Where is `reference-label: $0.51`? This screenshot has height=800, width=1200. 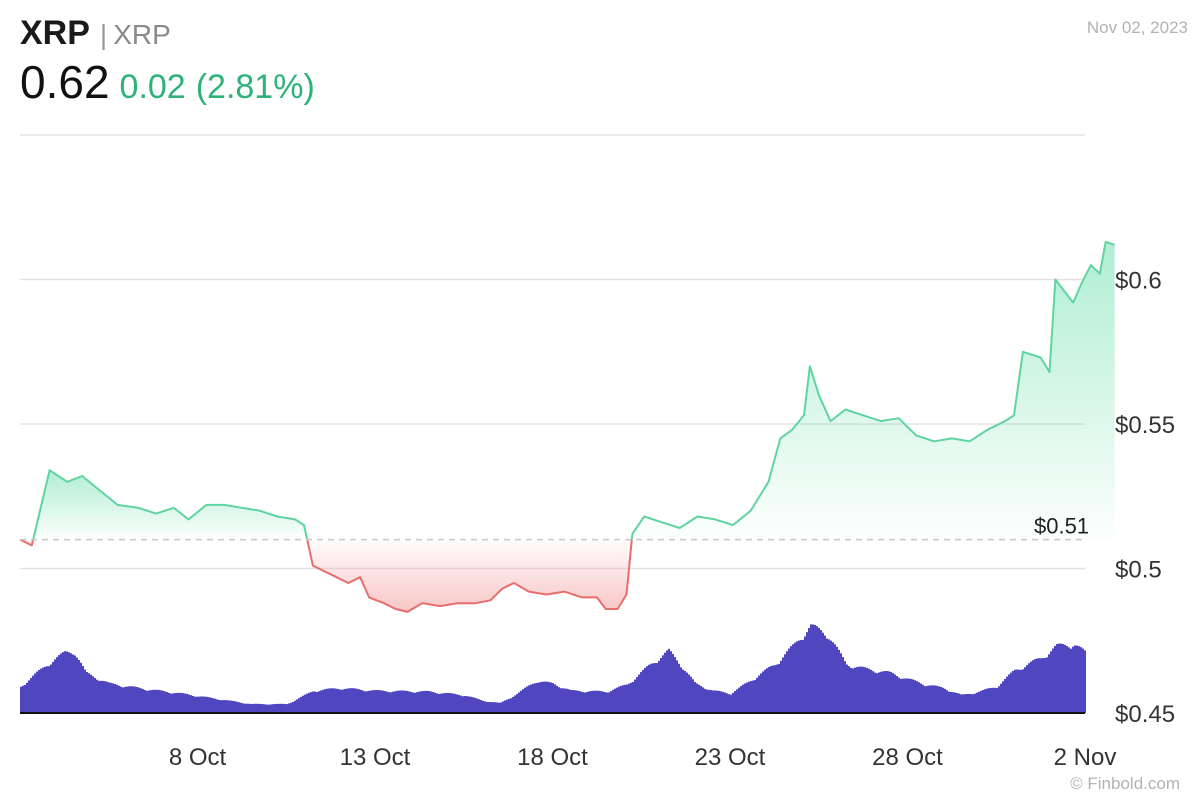 reference-label: $0.51 is located at coordinates (1061, 526).